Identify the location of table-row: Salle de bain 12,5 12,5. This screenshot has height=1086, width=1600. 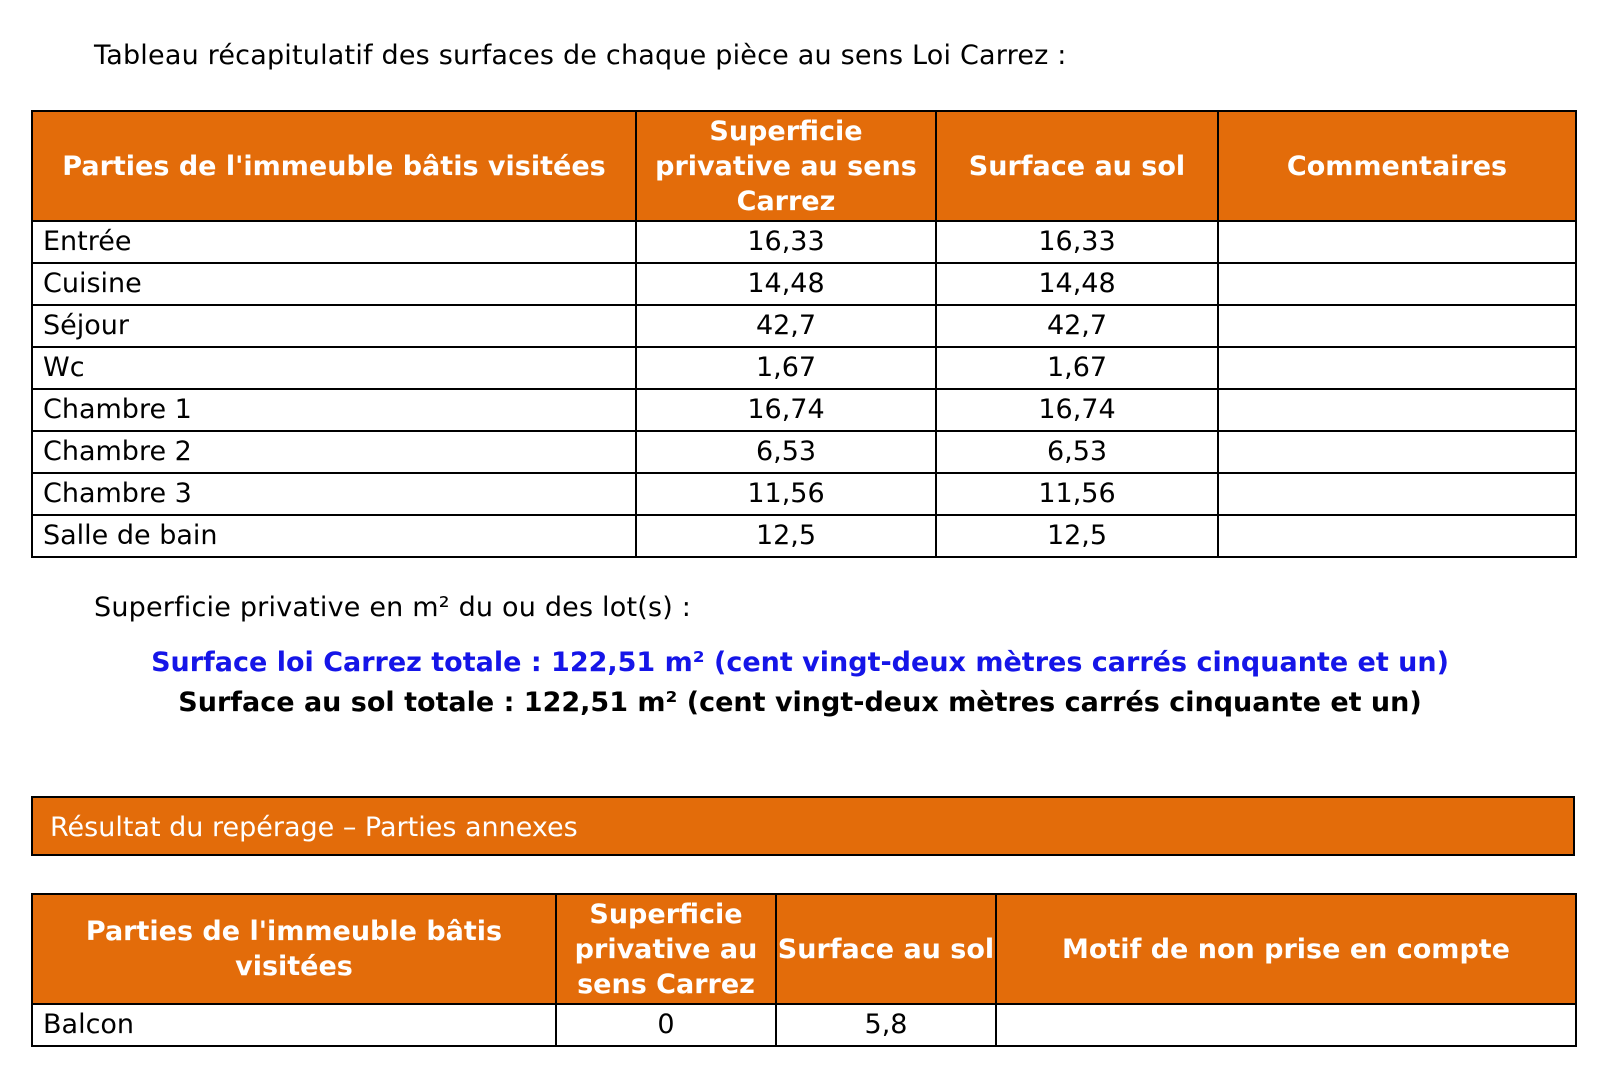
(804, 536).